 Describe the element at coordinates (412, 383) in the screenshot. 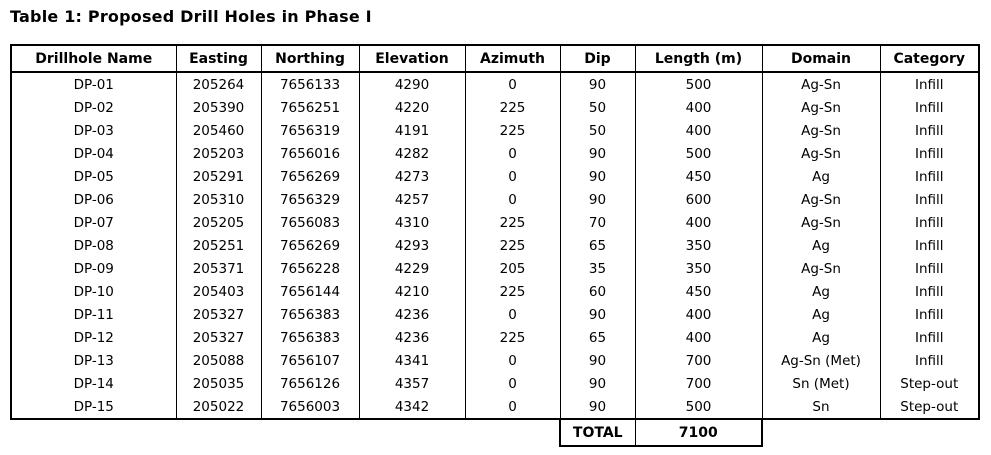

I see `table-cell: 4357` at that location.